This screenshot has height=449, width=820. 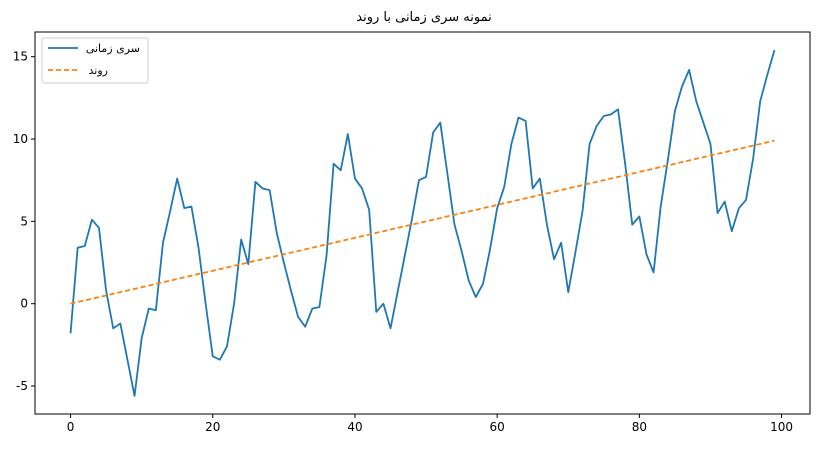 What do you see at coordinates (497, 427) in the screenshot?
I see `x-tick-label: 60` at bounding box center [497, 427].